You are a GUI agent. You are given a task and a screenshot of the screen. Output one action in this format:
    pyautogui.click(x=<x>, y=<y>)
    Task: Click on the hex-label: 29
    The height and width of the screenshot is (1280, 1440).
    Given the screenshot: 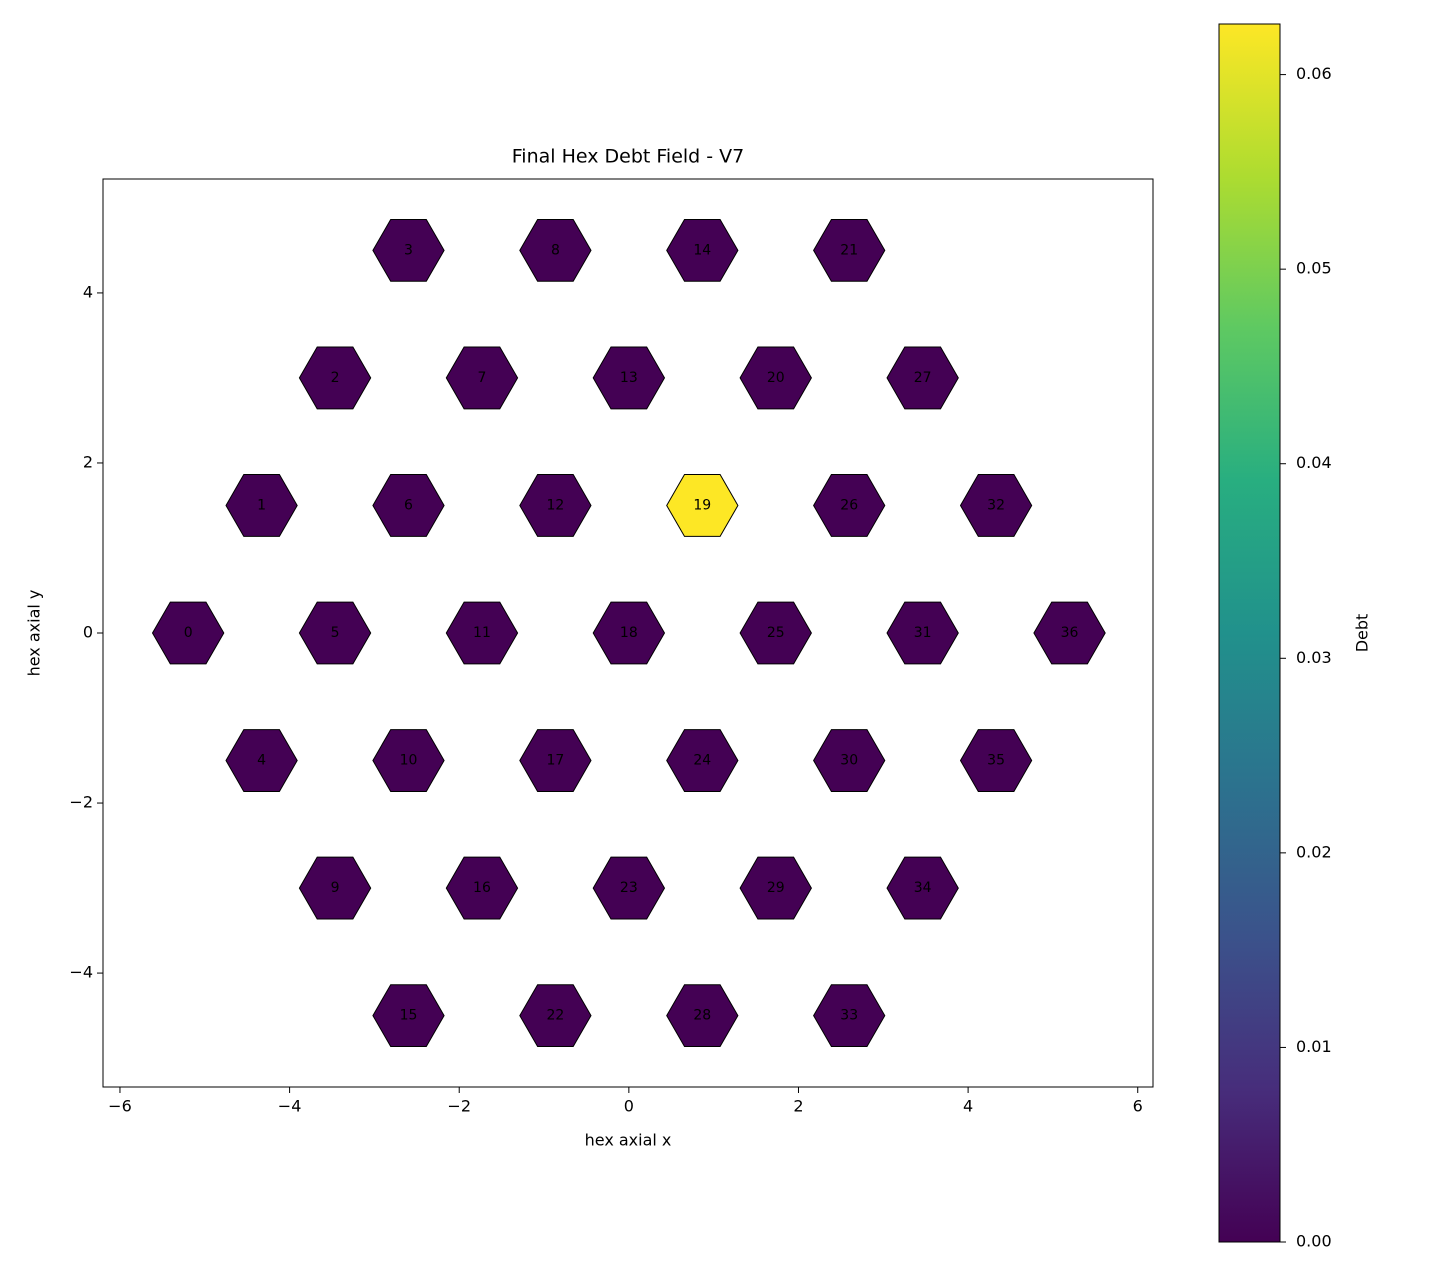 What is the action you would take?
    pyautogui.click(x=776, y=888)
    